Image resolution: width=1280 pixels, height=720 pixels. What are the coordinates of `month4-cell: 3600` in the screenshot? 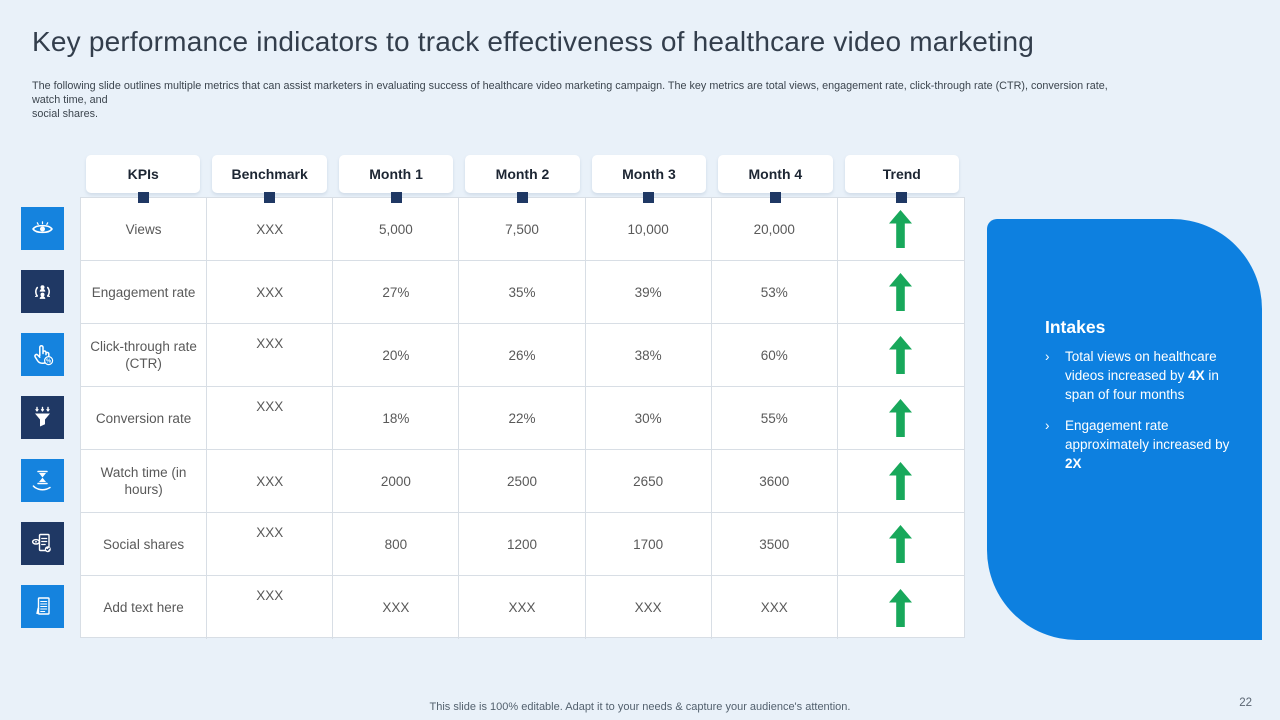 It's located at (774, 481).